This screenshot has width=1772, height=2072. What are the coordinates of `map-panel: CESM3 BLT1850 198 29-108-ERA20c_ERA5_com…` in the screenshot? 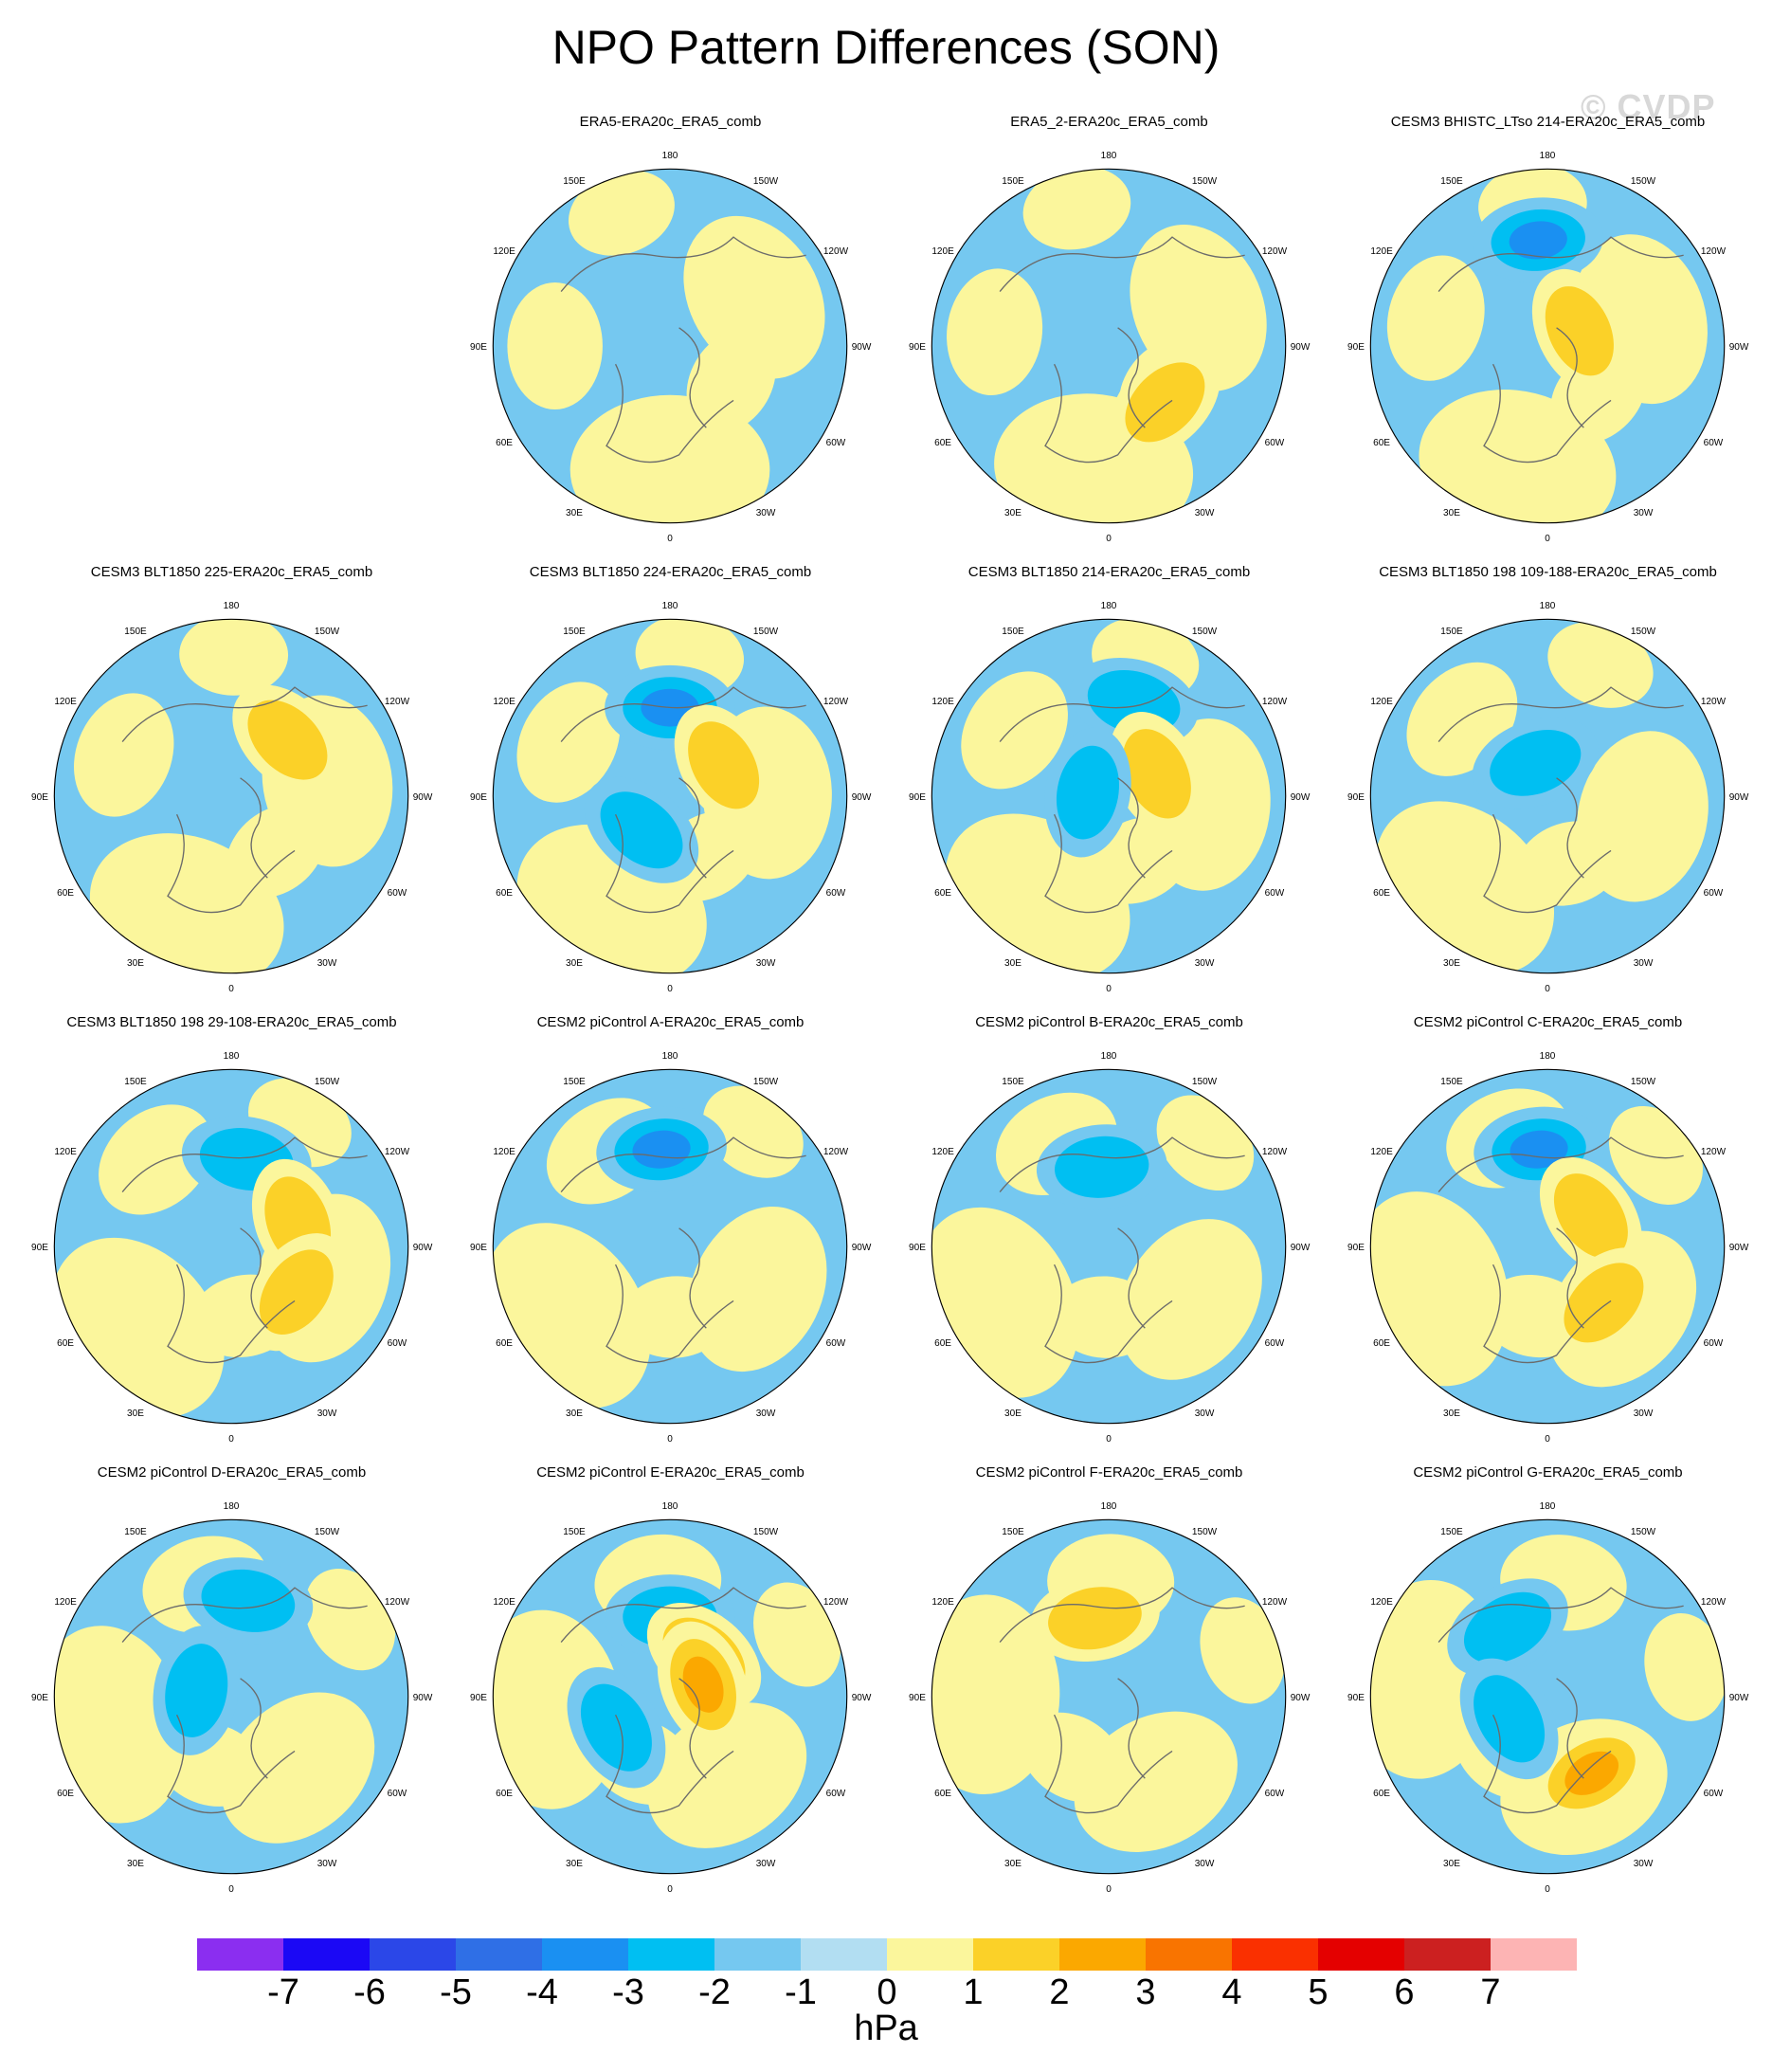 It's located at (231, 1237).